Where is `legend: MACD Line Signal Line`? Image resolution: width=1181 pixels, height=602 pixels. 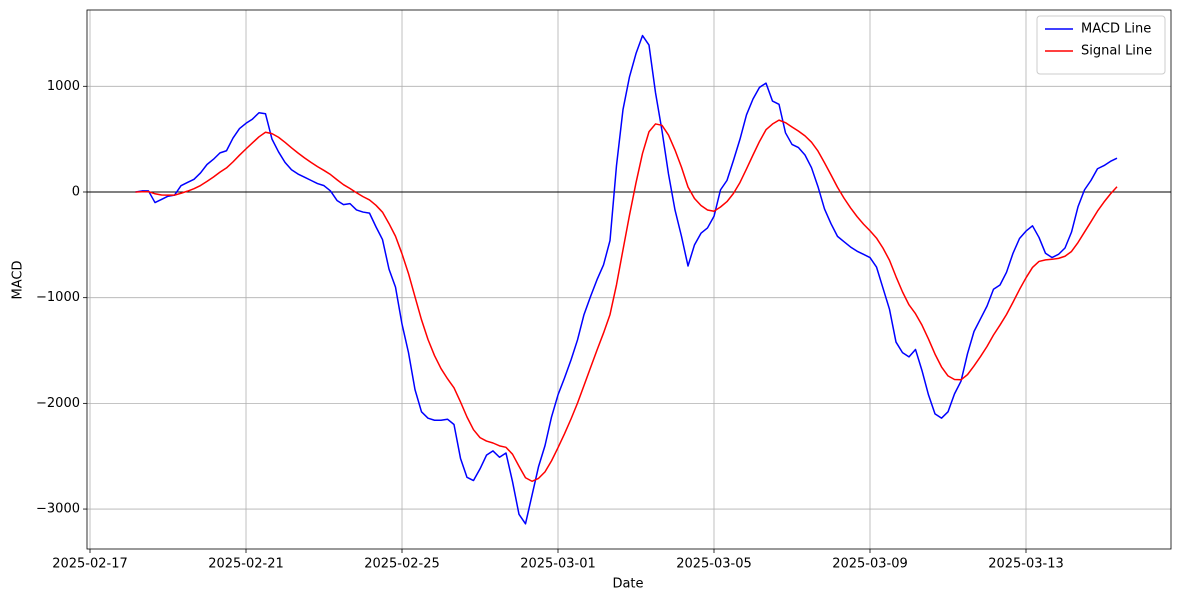
legend: MACD Line Signal Line is located at coordinates (1101, 45).